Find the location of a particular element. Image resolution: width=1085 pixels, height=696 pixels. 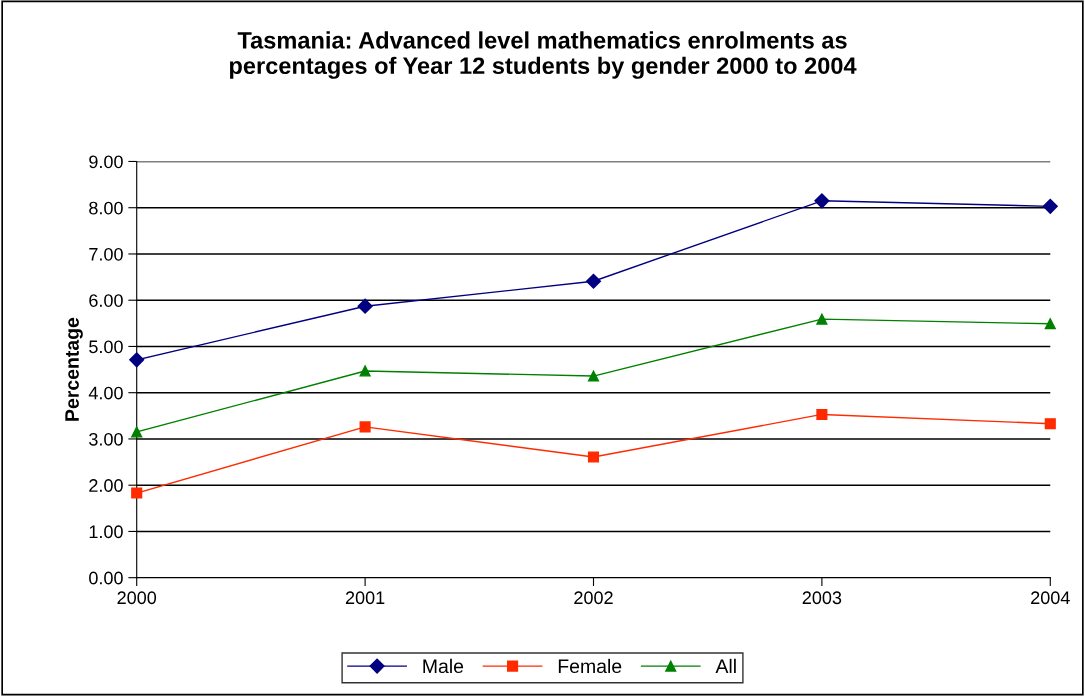

x-tick-label: 2004 is located at coordinates (1050, 598).